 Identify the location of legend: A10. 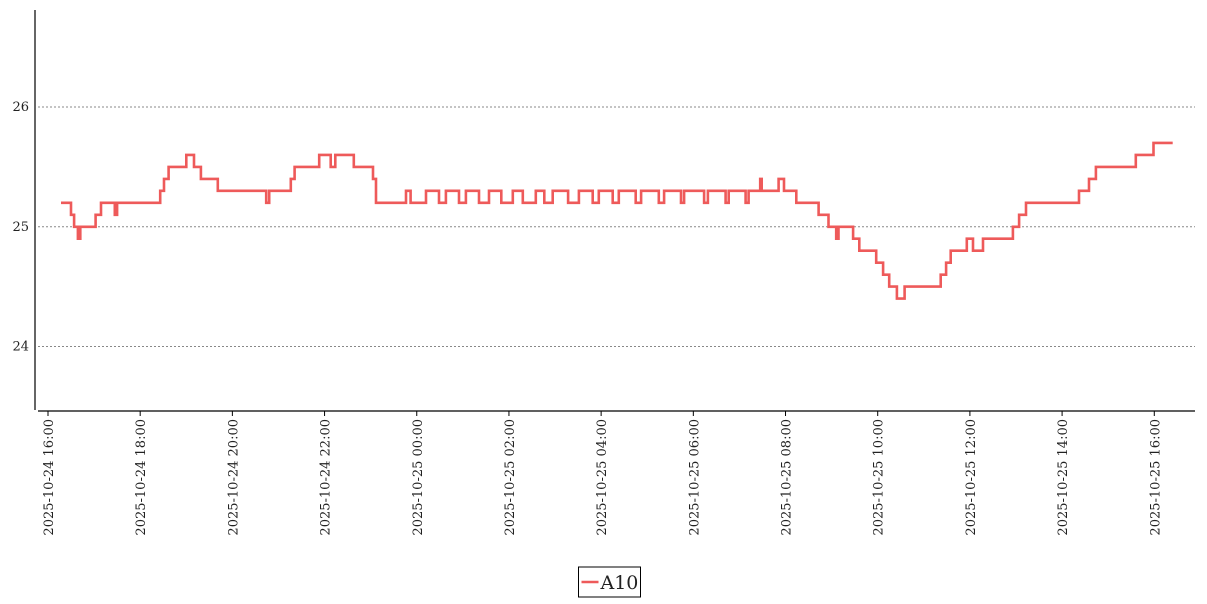
(609, 582).